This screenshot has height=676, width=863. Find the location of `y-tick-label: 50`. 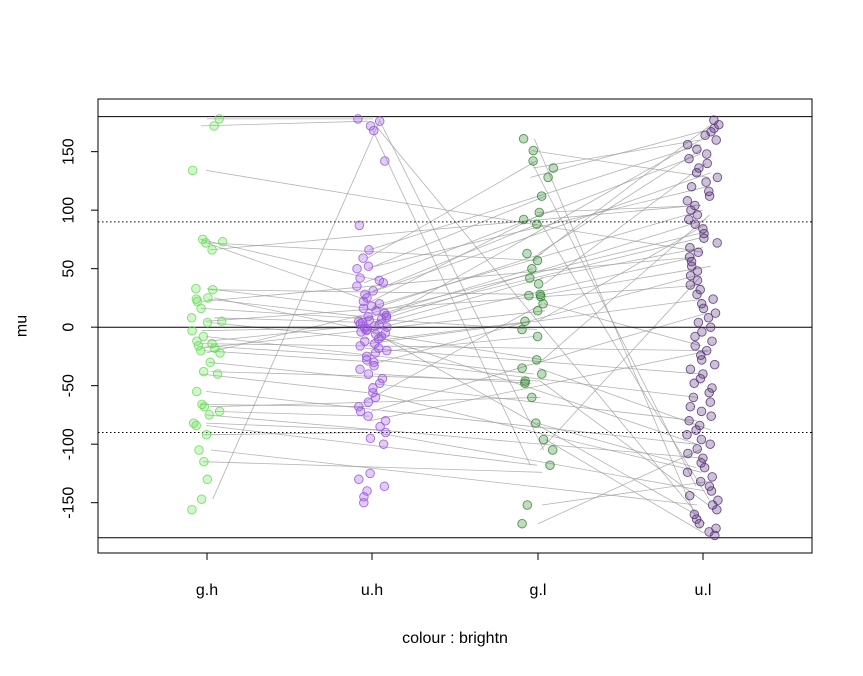

y-tick-label: 50 is located at coordinates (69, 269).